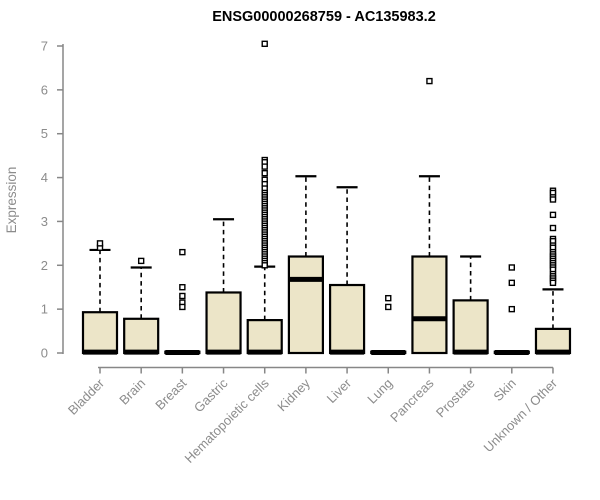  Describe the element at coordinates (379, 391) in the screenshot. I see `x-axis-category-label: Lung` at that location.